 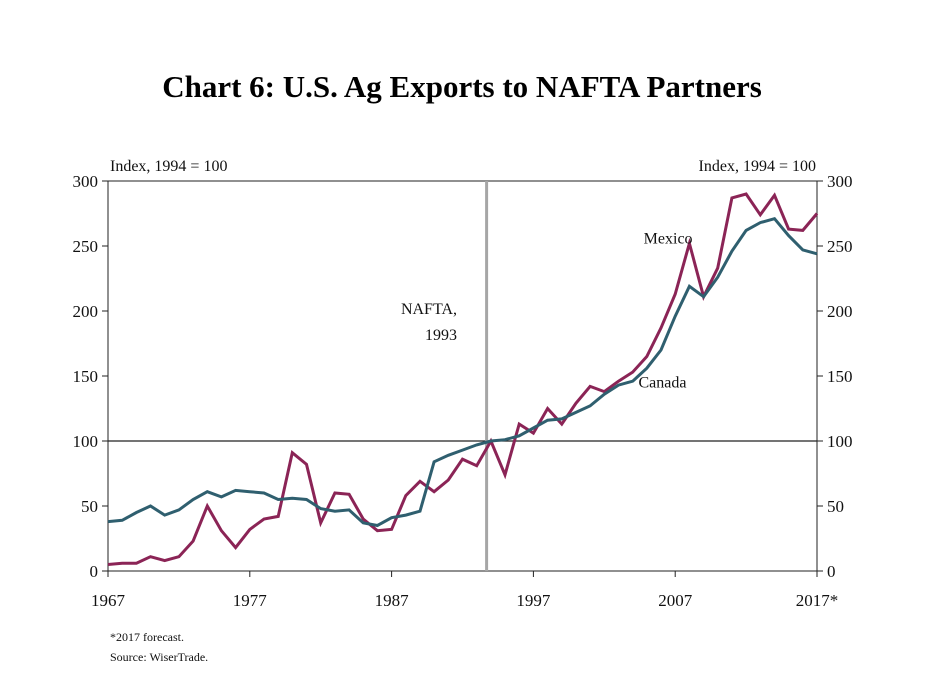 I want to click on y-tick-label-right: 0, so click(x=831, y=571).